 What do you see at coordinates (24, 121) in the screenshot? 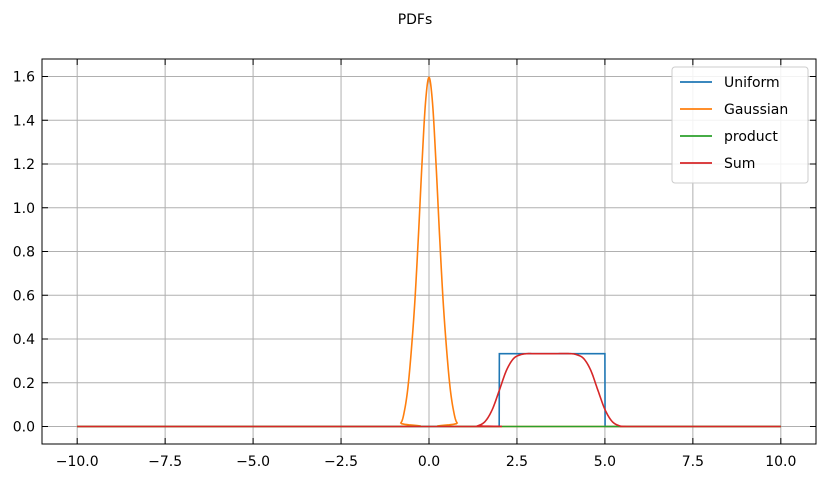
I see `y-tick-label: 1.4` at bounding box center [24, 121].